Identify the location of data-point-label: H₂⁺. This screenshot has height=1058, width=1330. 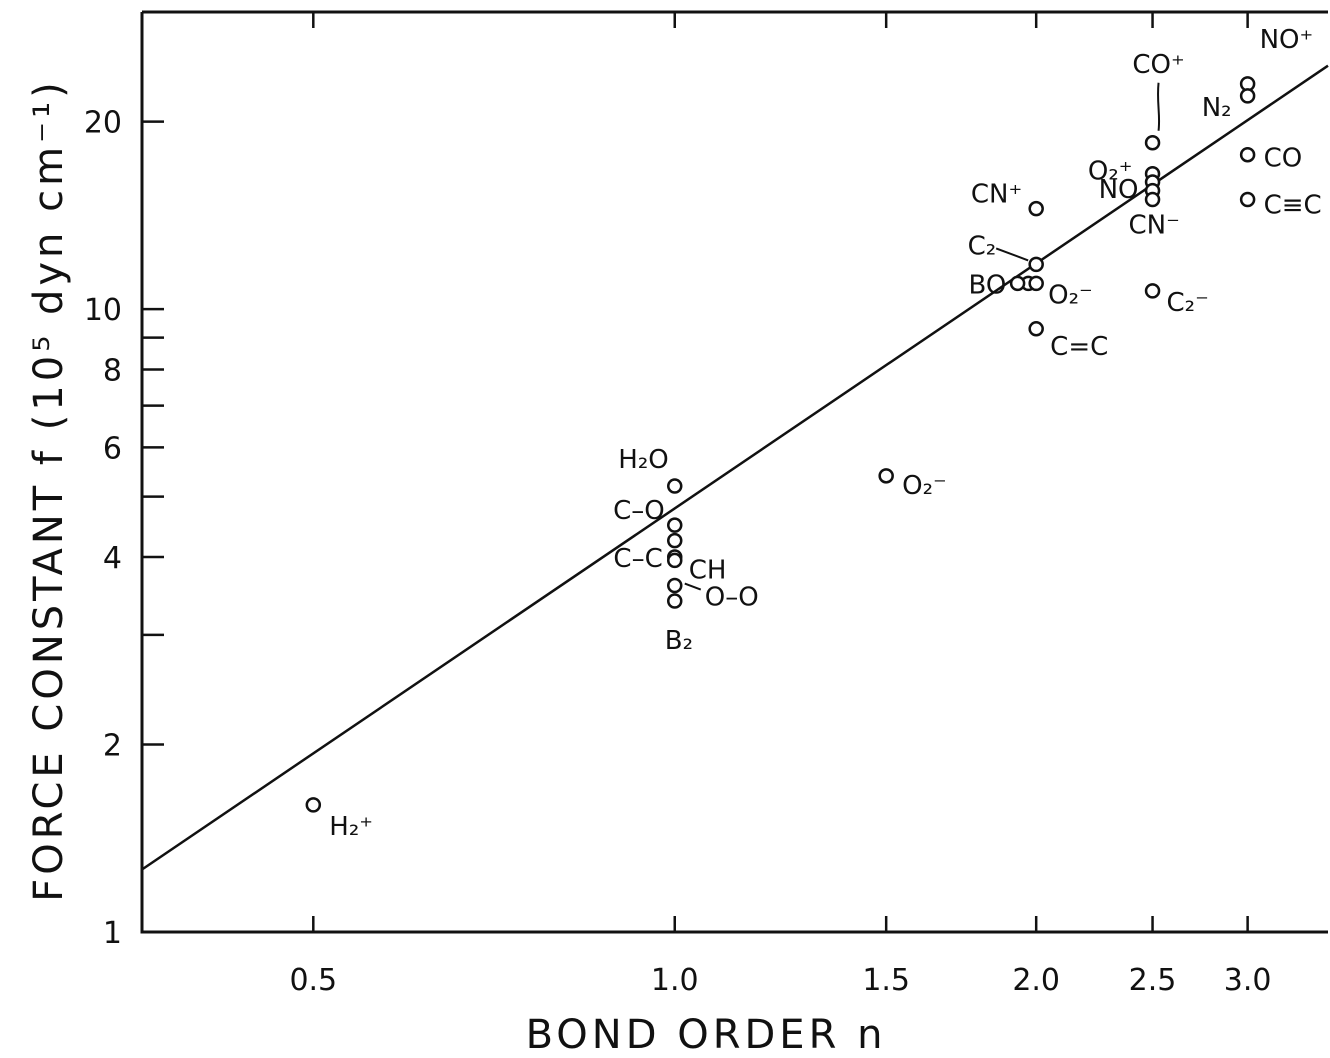
(351, 827).